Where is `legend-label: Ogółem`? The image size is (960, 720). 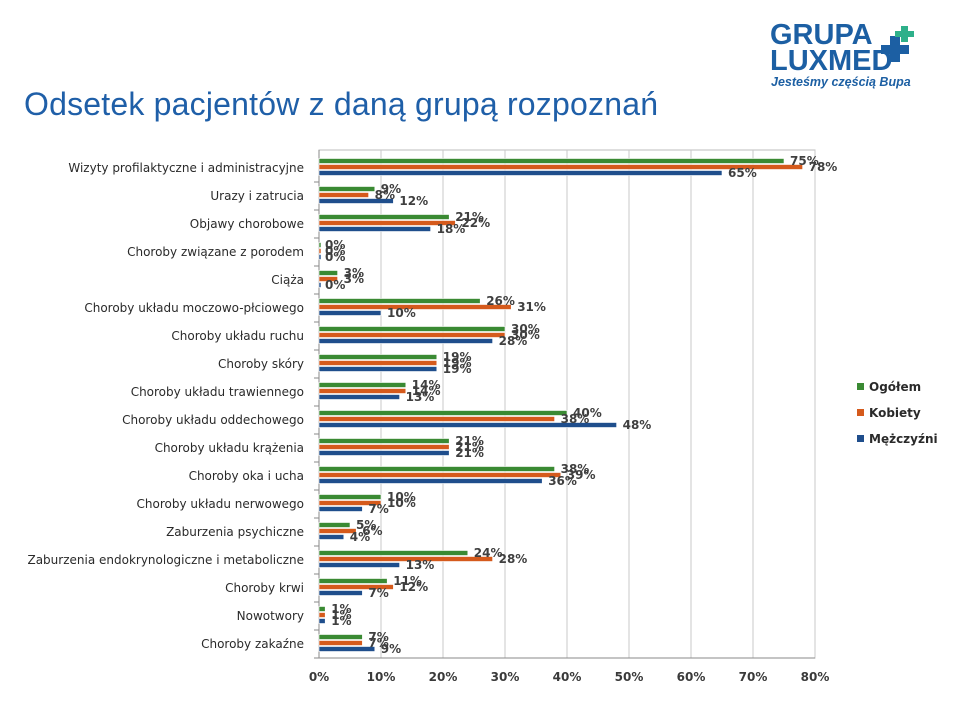
legend-label: Ogółem is located at coordinates (895, 387).